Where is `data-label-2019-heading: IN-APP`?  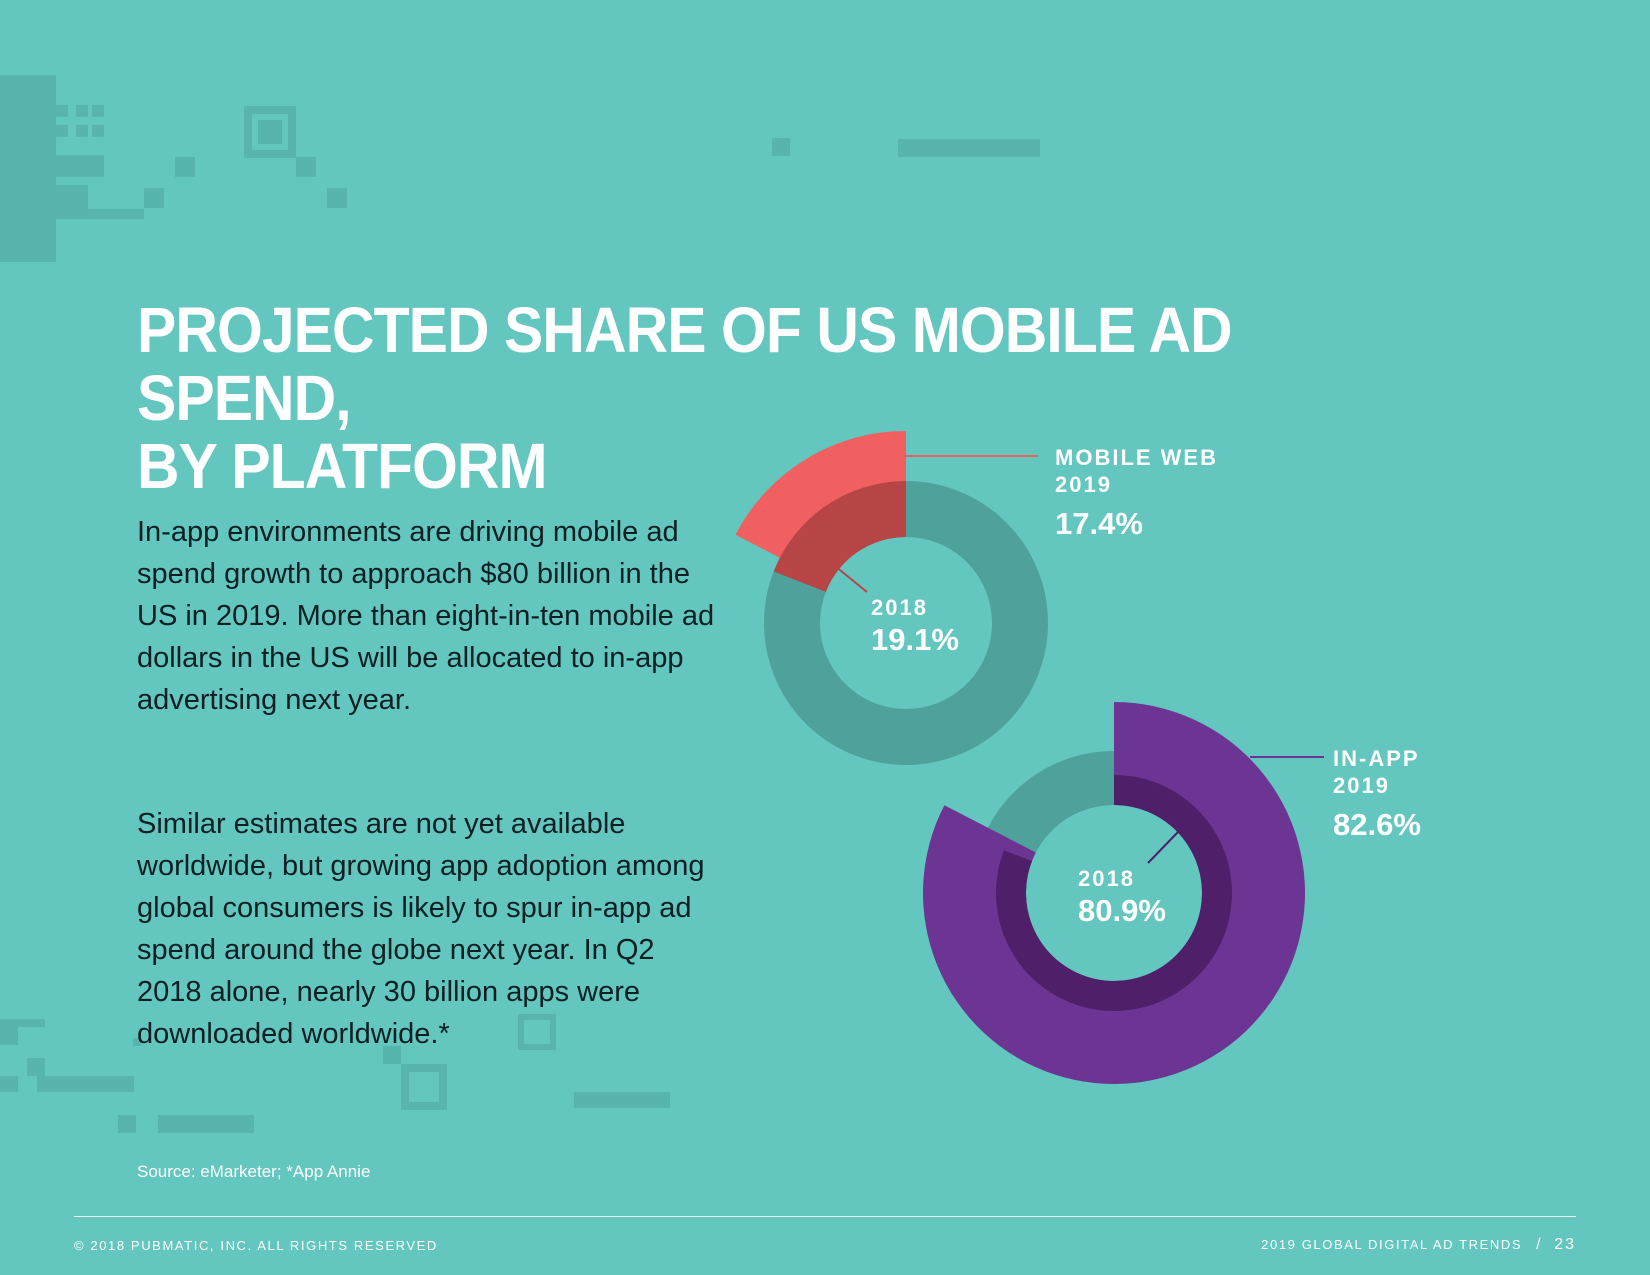 data-label-2019-heading: IN-APP is located at coordinates (1376, 758).